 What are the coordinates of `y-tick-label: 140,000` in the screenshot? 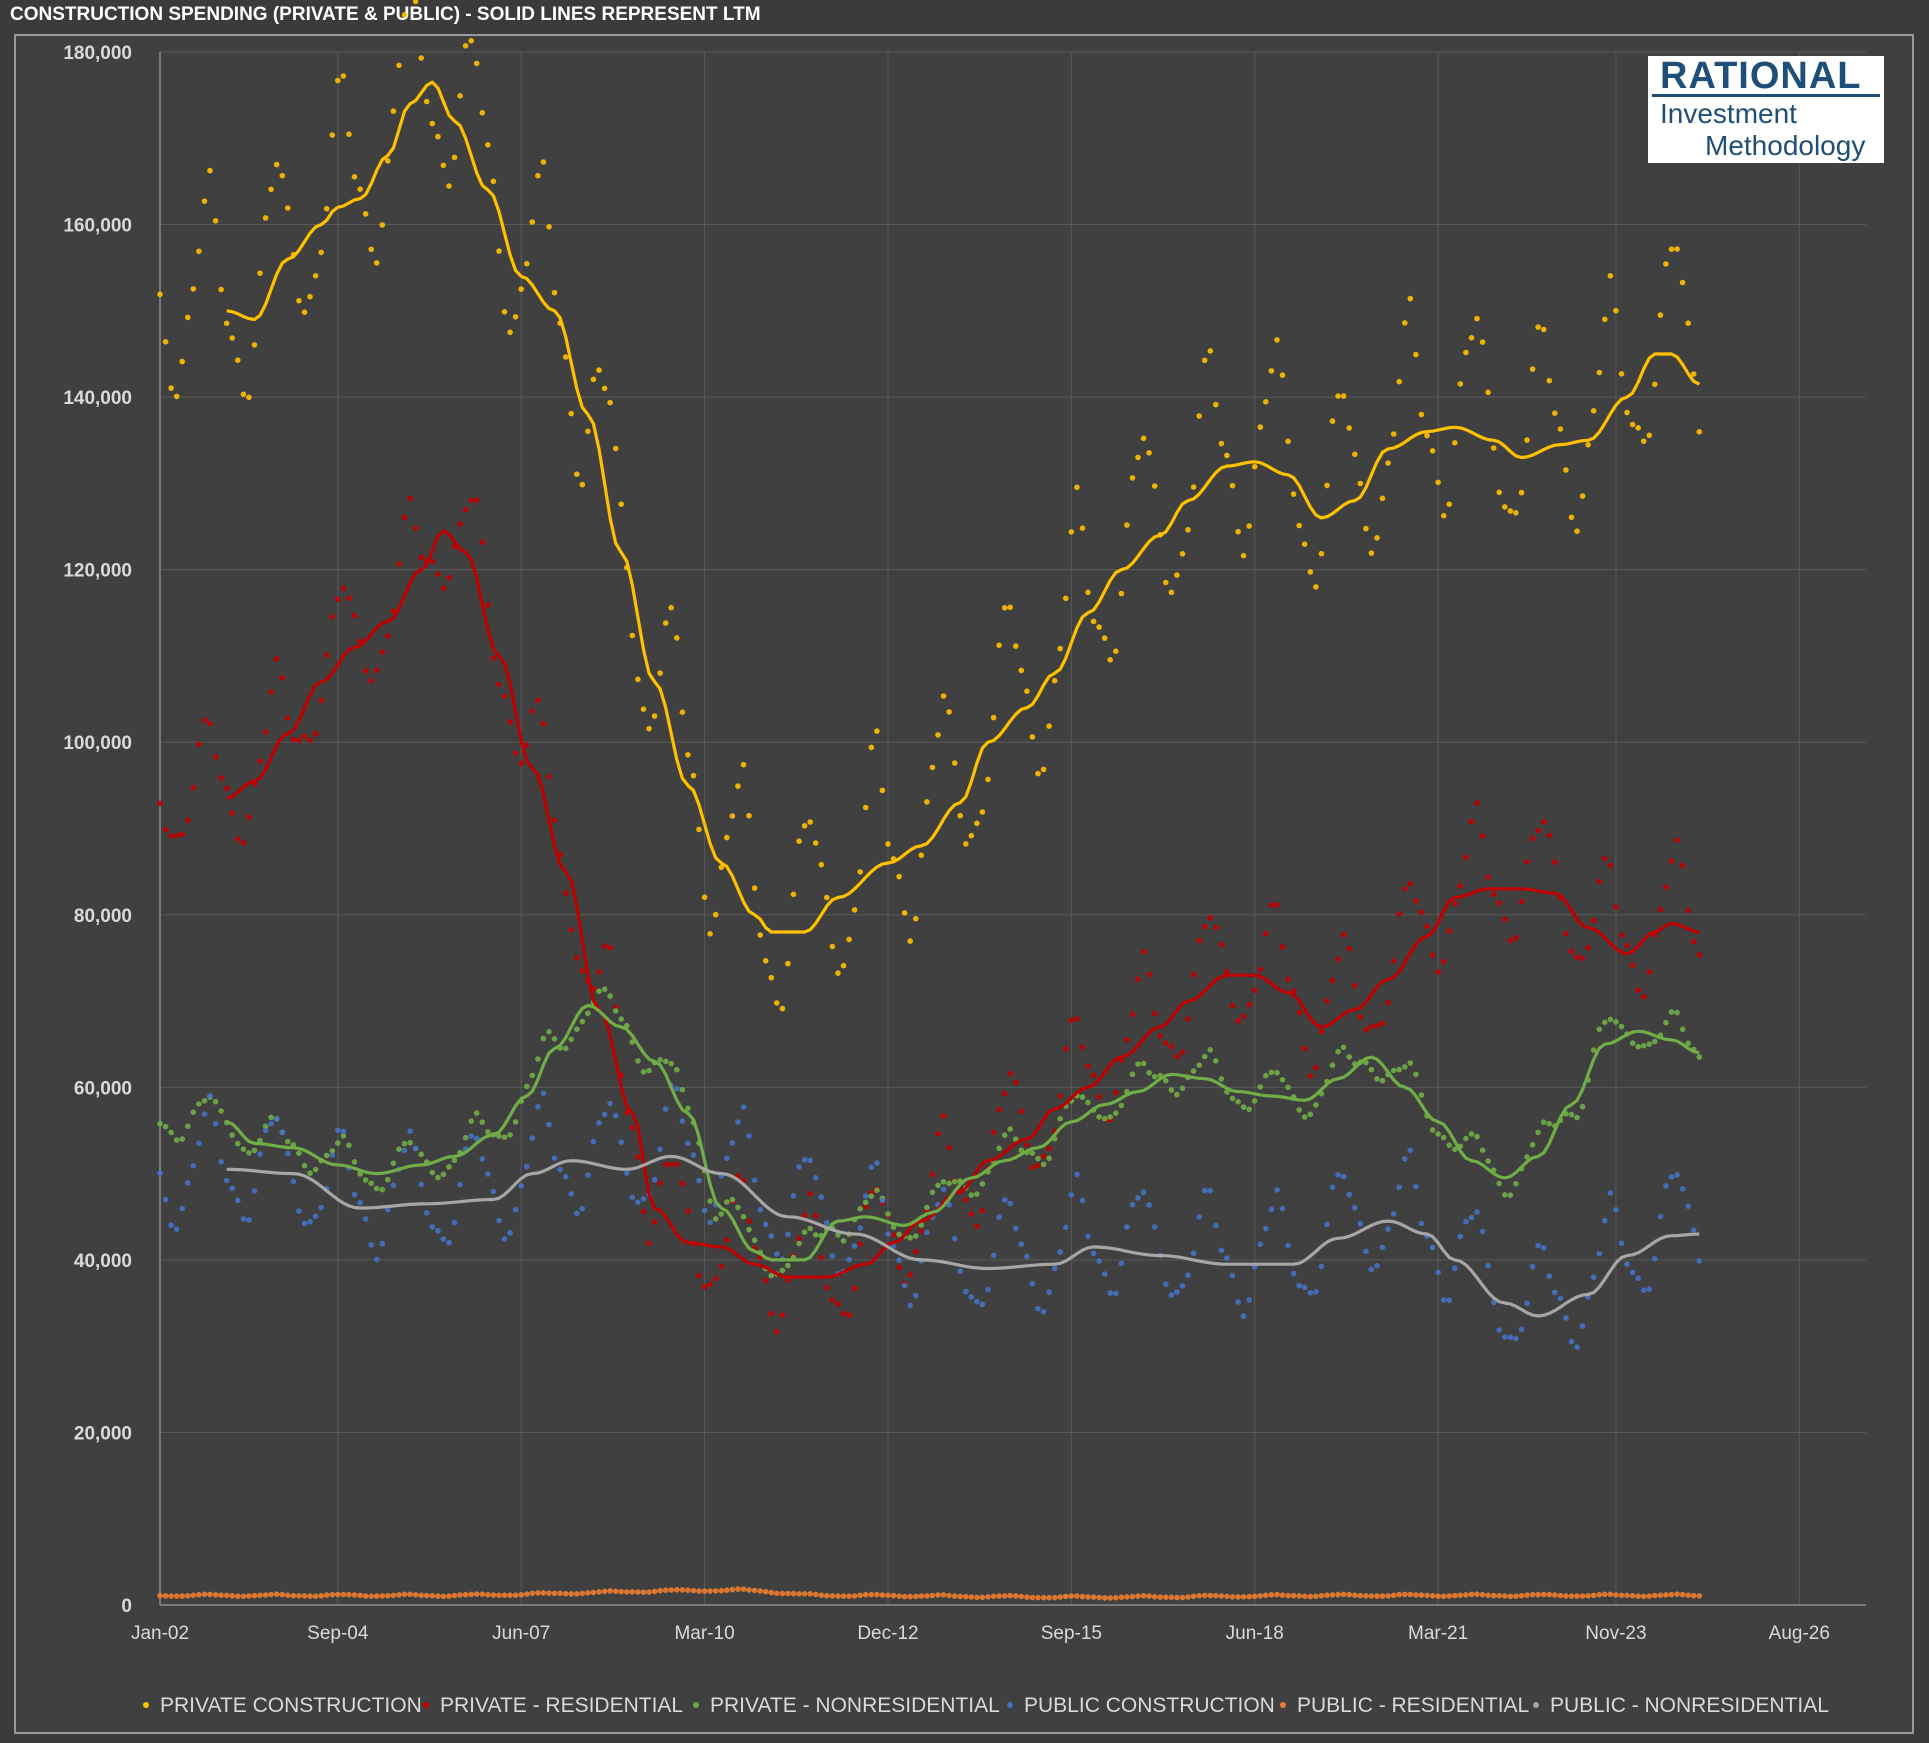 It's located at (97, 398).